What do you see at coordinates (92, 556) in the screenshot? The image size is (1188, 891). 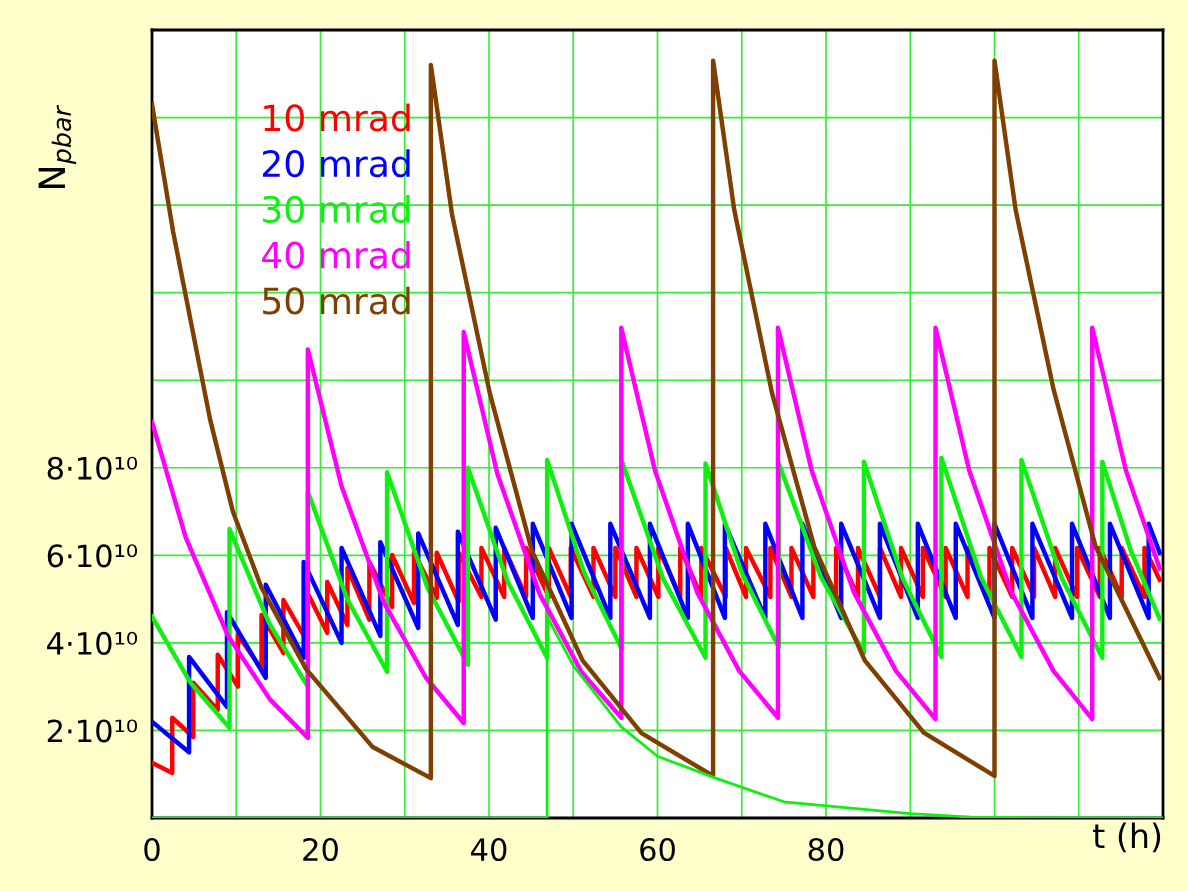 I see `y-tick-label: 6·10¹⁰` at bounding box center [92, 556].